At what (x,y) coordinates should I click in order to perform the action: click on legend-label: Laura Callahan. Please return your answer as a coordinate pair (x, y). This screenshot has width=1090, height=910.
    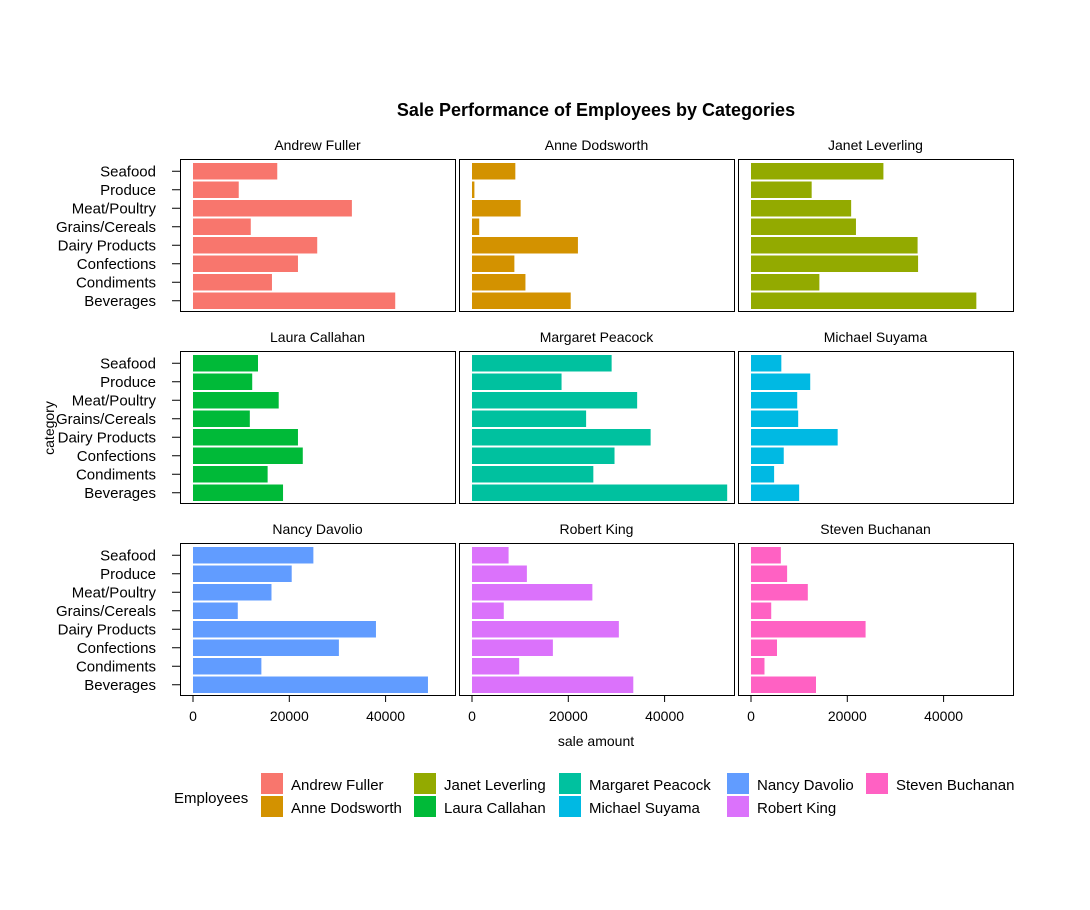
    Looking at the image, I should click on (495, 808).